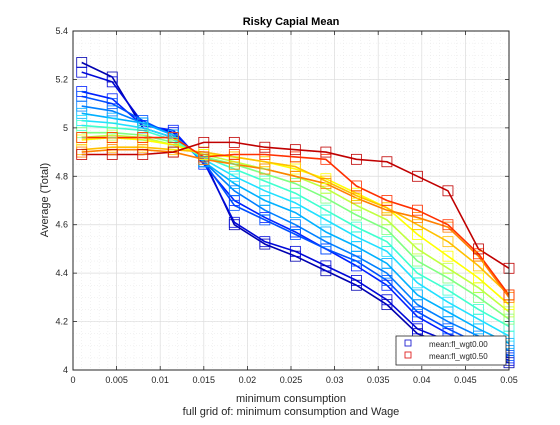 The height and width of the screenshot is (425, 560). What do you see at coordinates (335, 380) in the screenshot?
I see `x-tick-label: 0.03` at bounding box center [335, 380].